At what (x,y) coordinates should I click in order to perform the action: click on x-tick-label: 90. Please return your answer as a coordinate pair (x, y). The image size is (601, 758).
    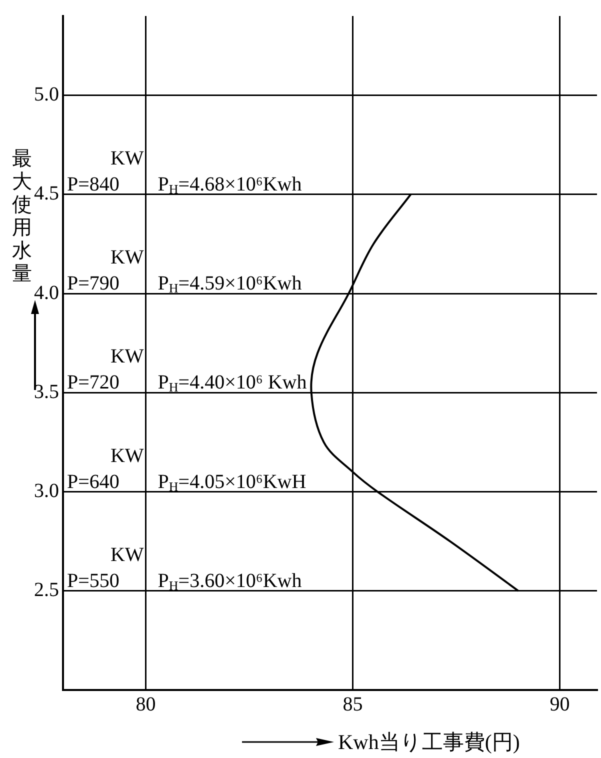
    Looking at the image, I should click on (560, 704).